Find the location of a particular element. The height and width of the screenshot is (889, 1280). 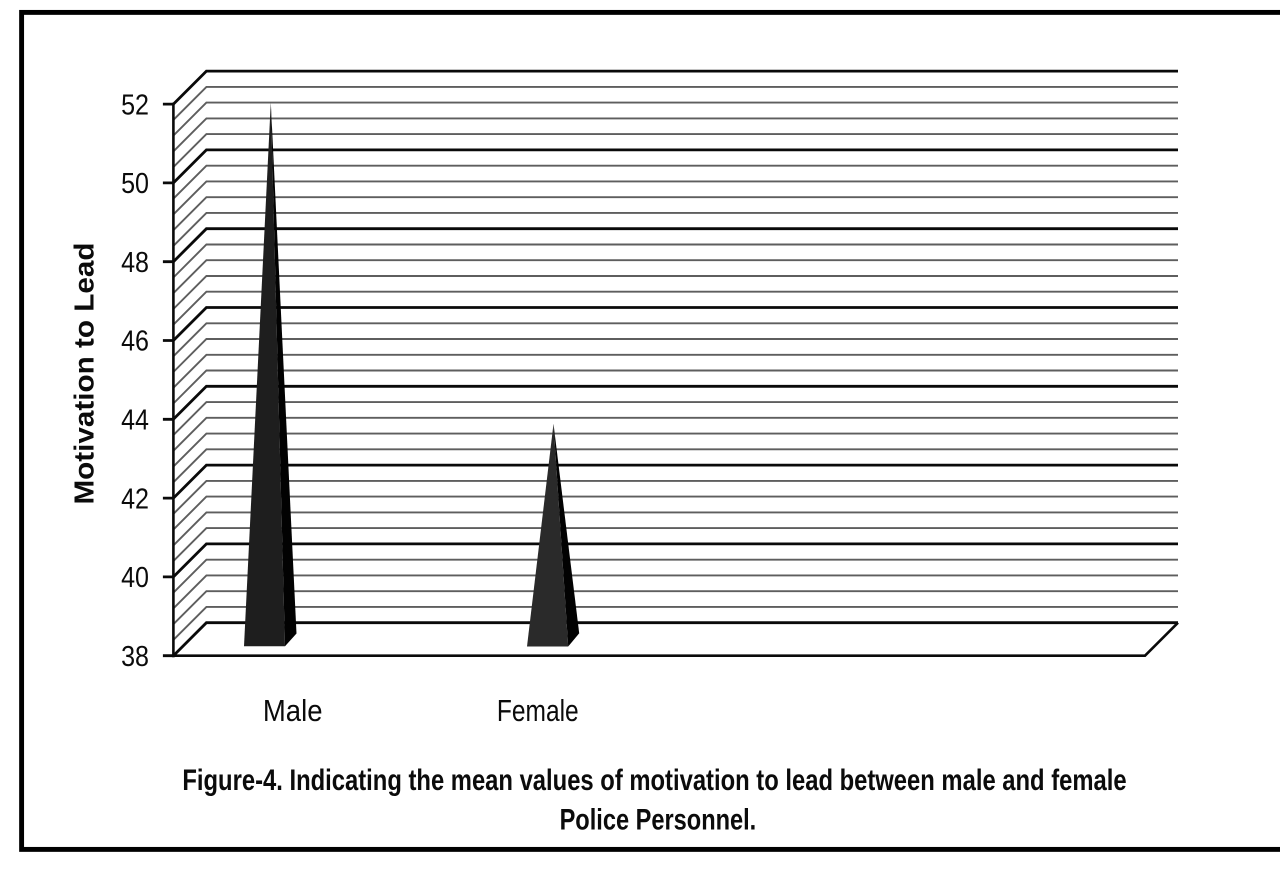

svg-text: Male is located at coordinates (293, 710).